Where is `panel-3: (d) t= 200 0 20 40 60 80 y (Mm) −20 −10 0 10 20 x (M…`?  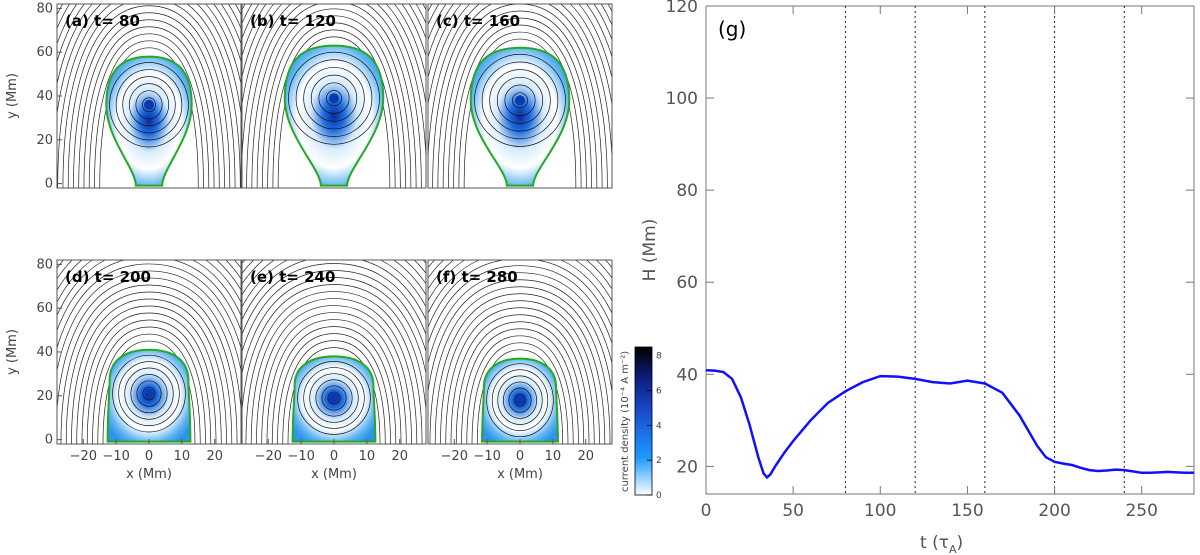 panel-3: (d) t= 200 0 20 40 60 80 y (Mm) −20 −10 0 10 20 x (M… is located at coordinates (123, 369).